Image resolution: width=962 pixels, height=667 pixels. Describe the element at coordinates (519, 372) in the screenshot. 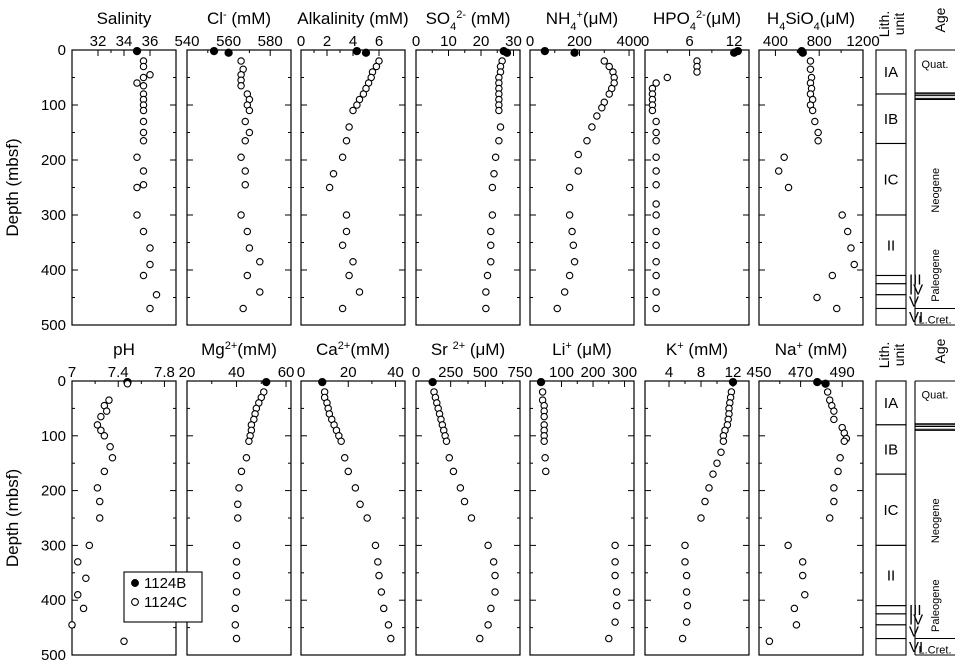

I see `x-tick-label: 750` at that location.